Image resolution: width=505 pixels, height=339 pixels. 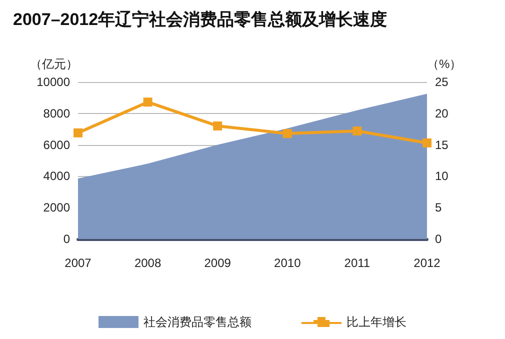 What do you see at coordinates (56, 145) in the screenshot?
I see `y-tick-label: 6000` at bounding box center [56, 145].